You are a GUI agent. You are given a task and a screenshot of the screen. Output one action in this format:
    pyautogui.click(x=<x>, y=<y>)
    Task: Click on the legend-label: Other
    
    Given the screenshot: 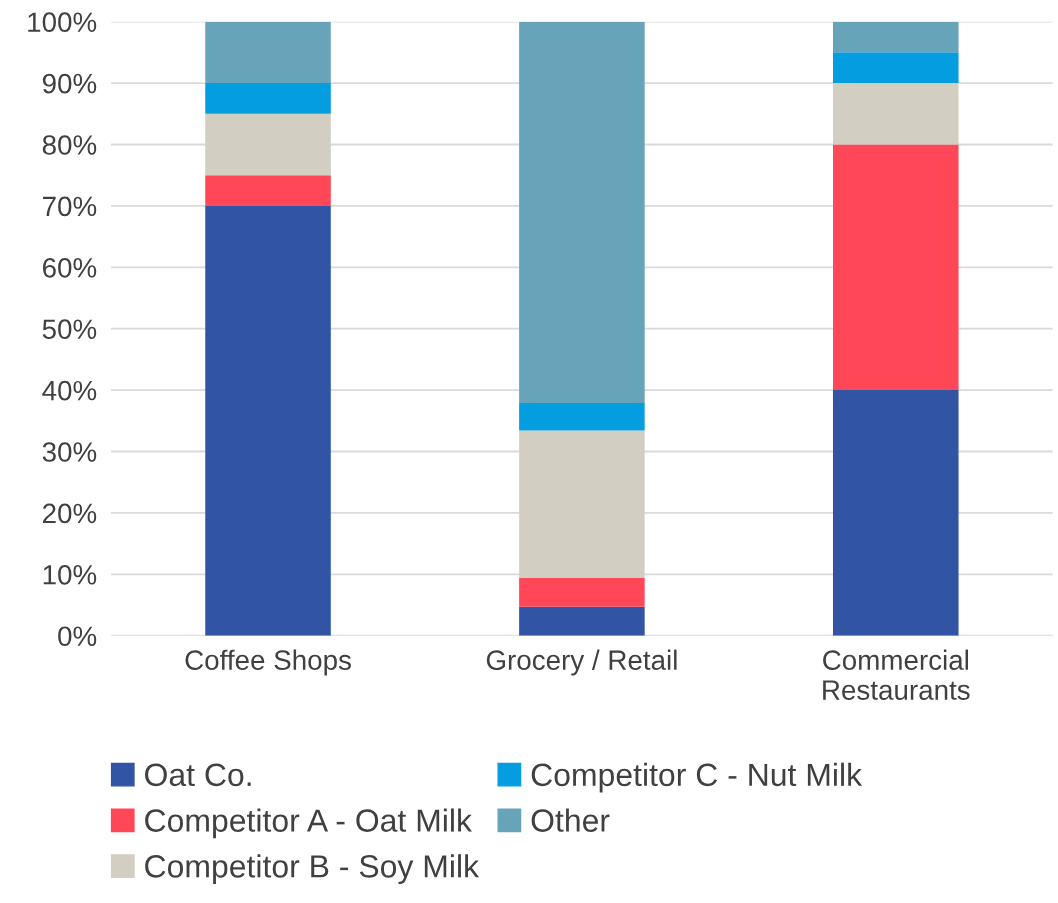 What is the action you would take?
    pyautogui.click(x=570, y=820)
    